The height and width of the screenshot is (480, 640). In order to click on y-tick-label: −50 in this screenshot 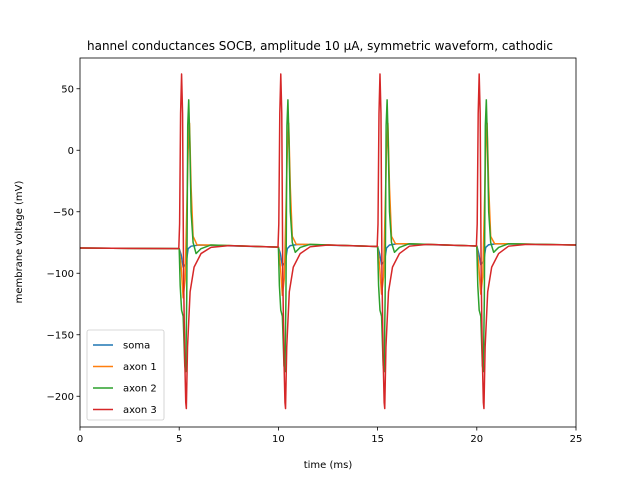, I will do `click(63, 212)`.